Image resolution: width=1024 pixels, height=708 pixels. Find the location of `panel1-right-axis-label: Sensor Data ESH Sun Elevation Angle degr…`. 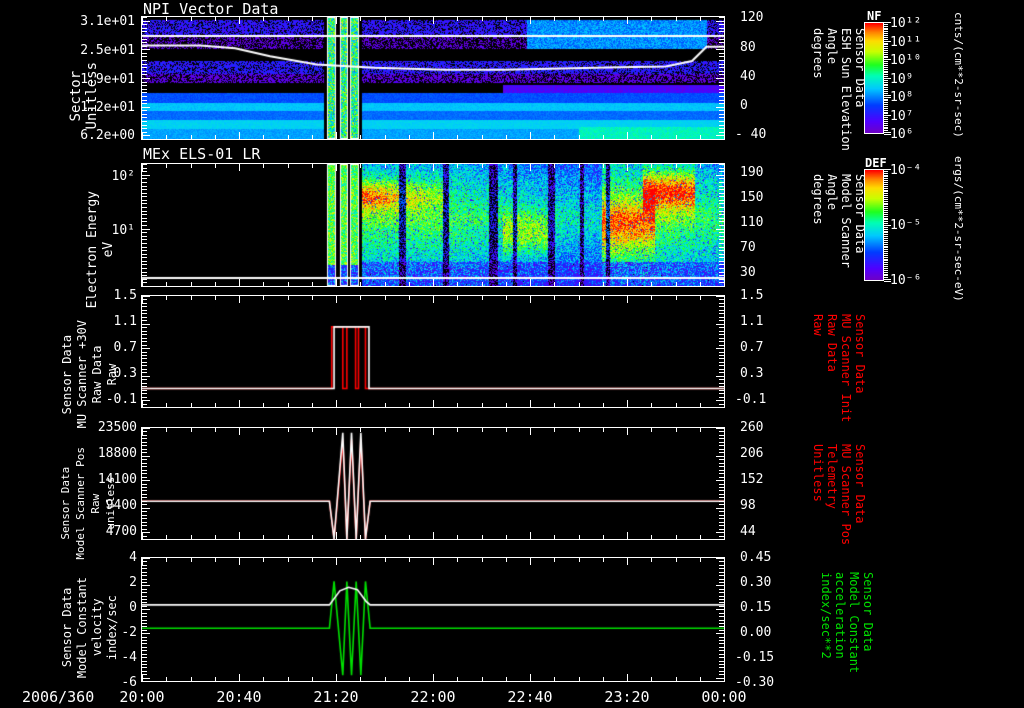

panel1-right-axis-label: Sensor Data ESH Sun Elevation Angle degr… is located at coordinates (824, 82).